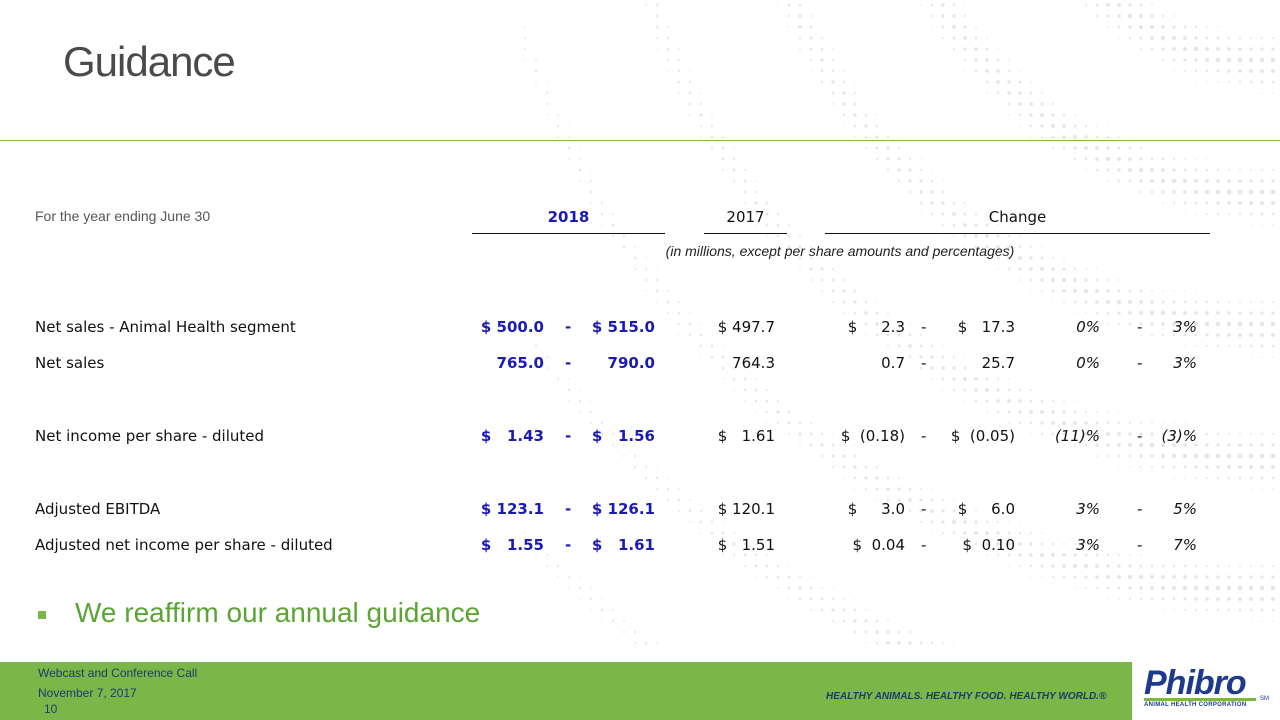 Image resolution: width=1280 pixels, height=720 pixels. What do you see at coordinates (746, 327) in the screenshot?
I see `cell-prior: $ 497.7` at bounding box center [746, 327].